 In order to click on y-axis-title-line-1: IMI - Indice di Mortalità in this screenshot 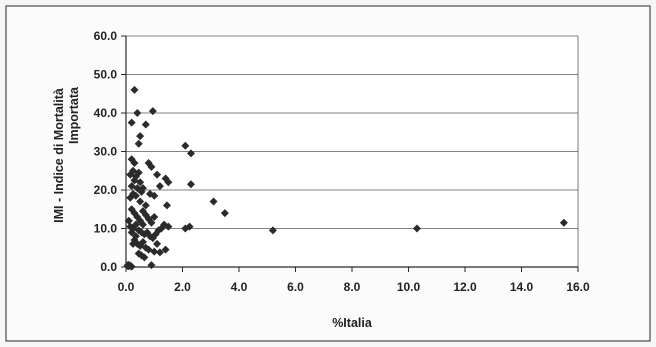, I will do `click(59, 155)`.